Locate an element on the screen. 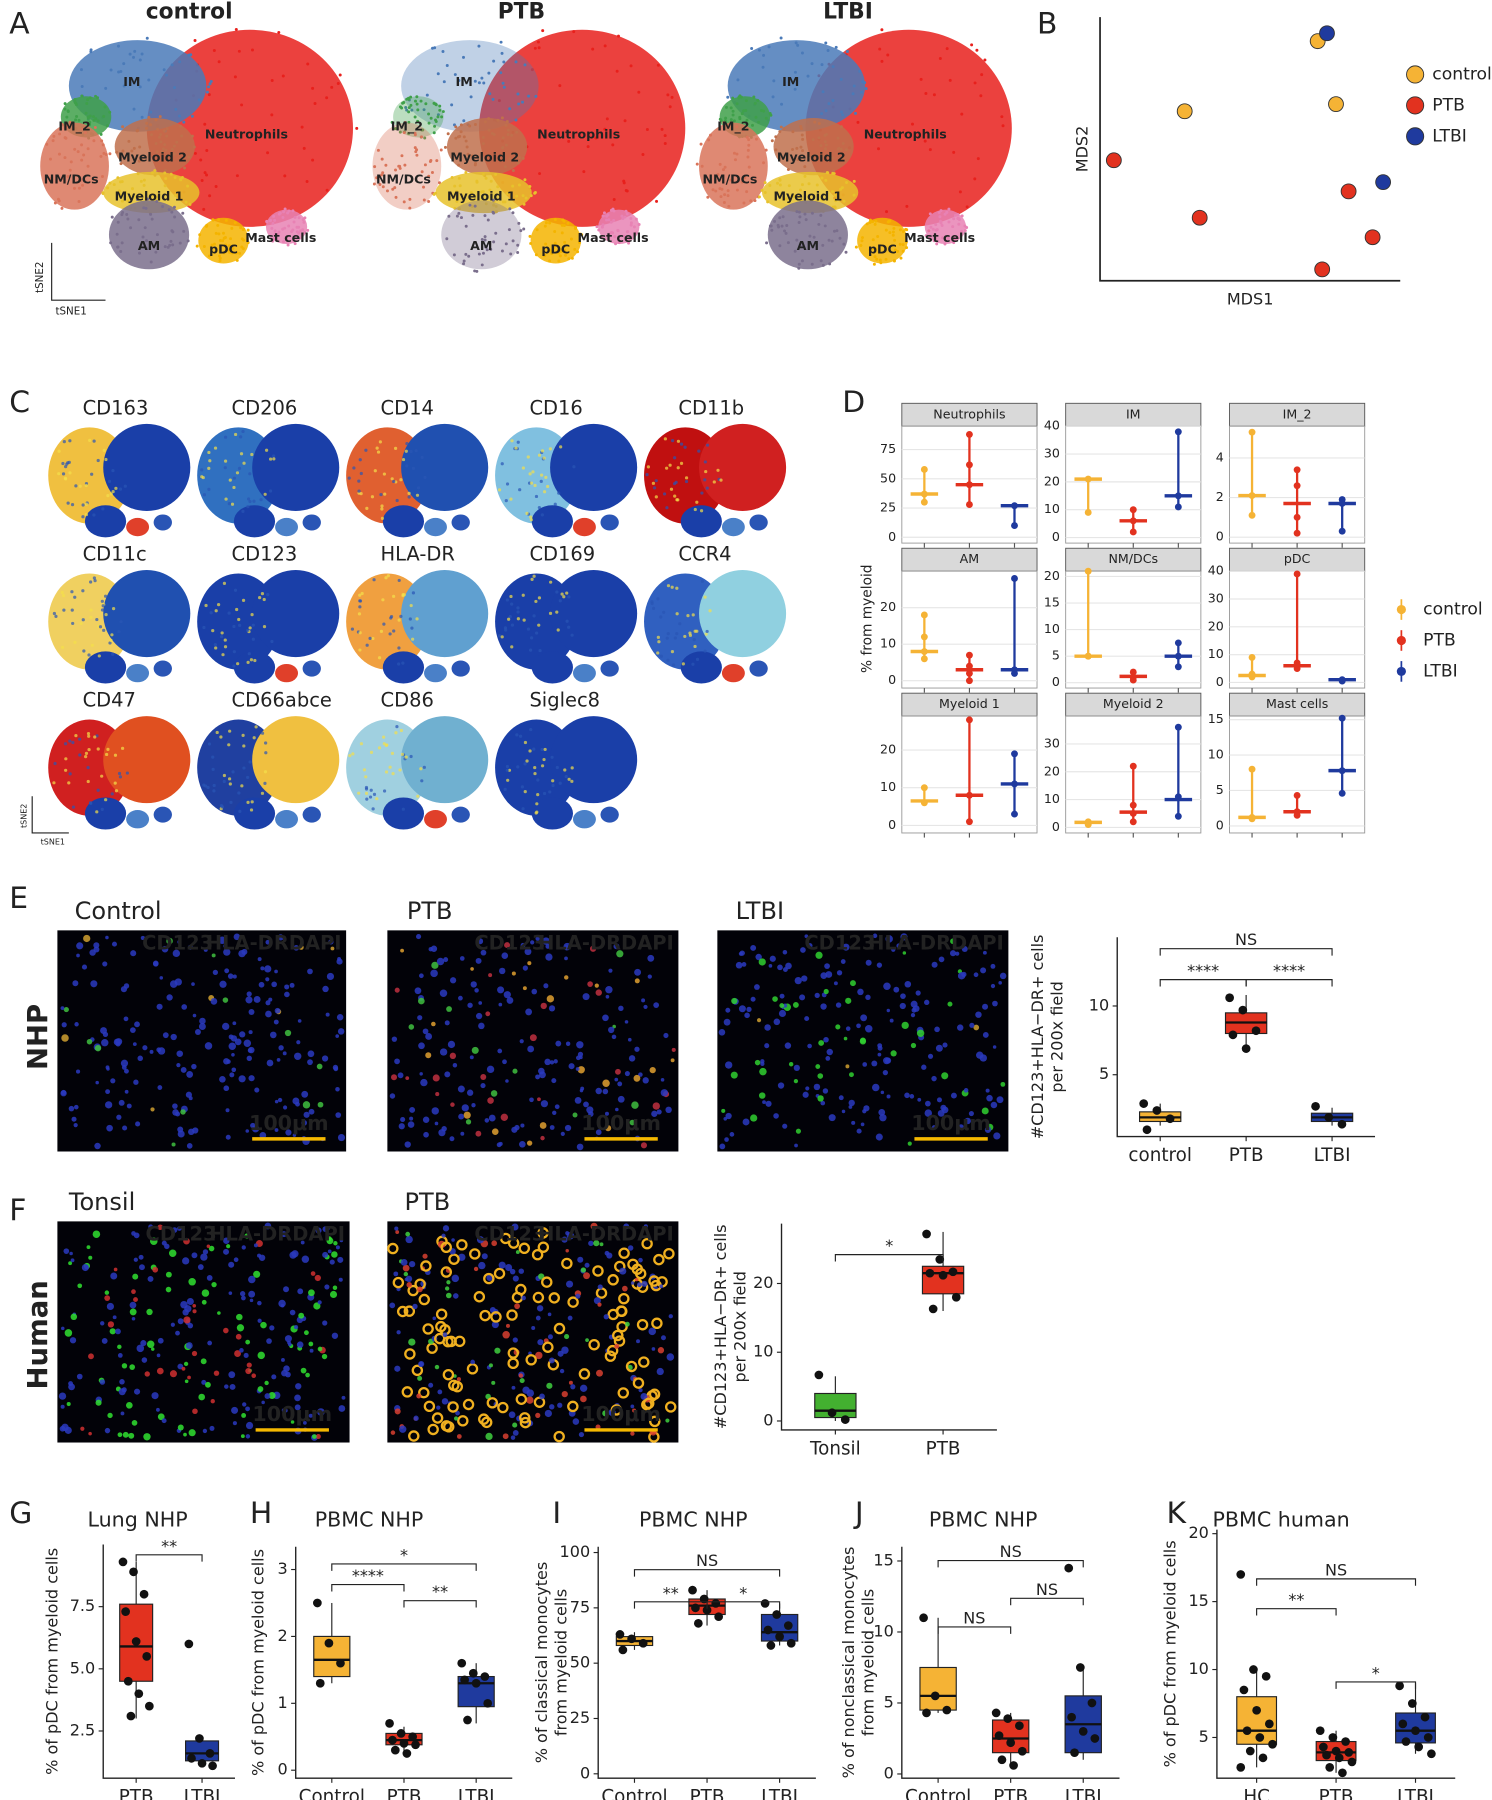 The width and height of the screenshot is (1492, 1800). y-tick-label: 0 is located at coordinates (889, 1772).